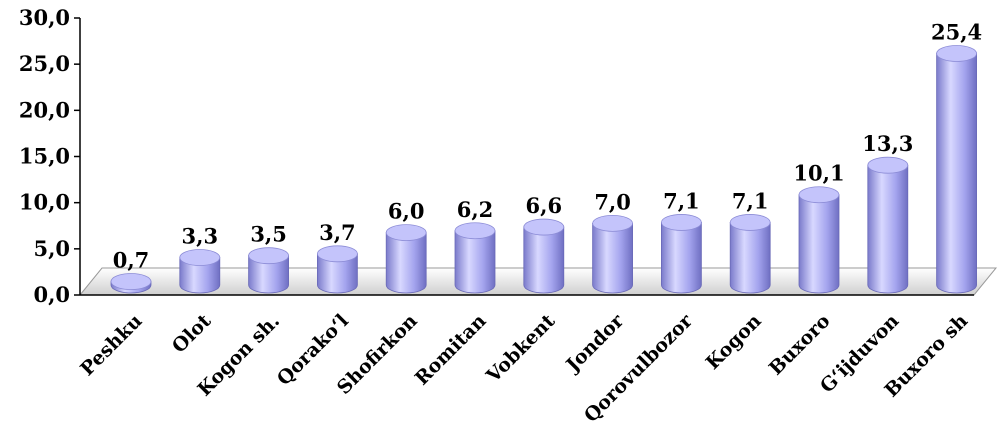 The image size is (1001, 439). What do you see at coordinates (818, 173) in the screenshot?
I see `data-label: 10,1` at bounding box center [818, 173].